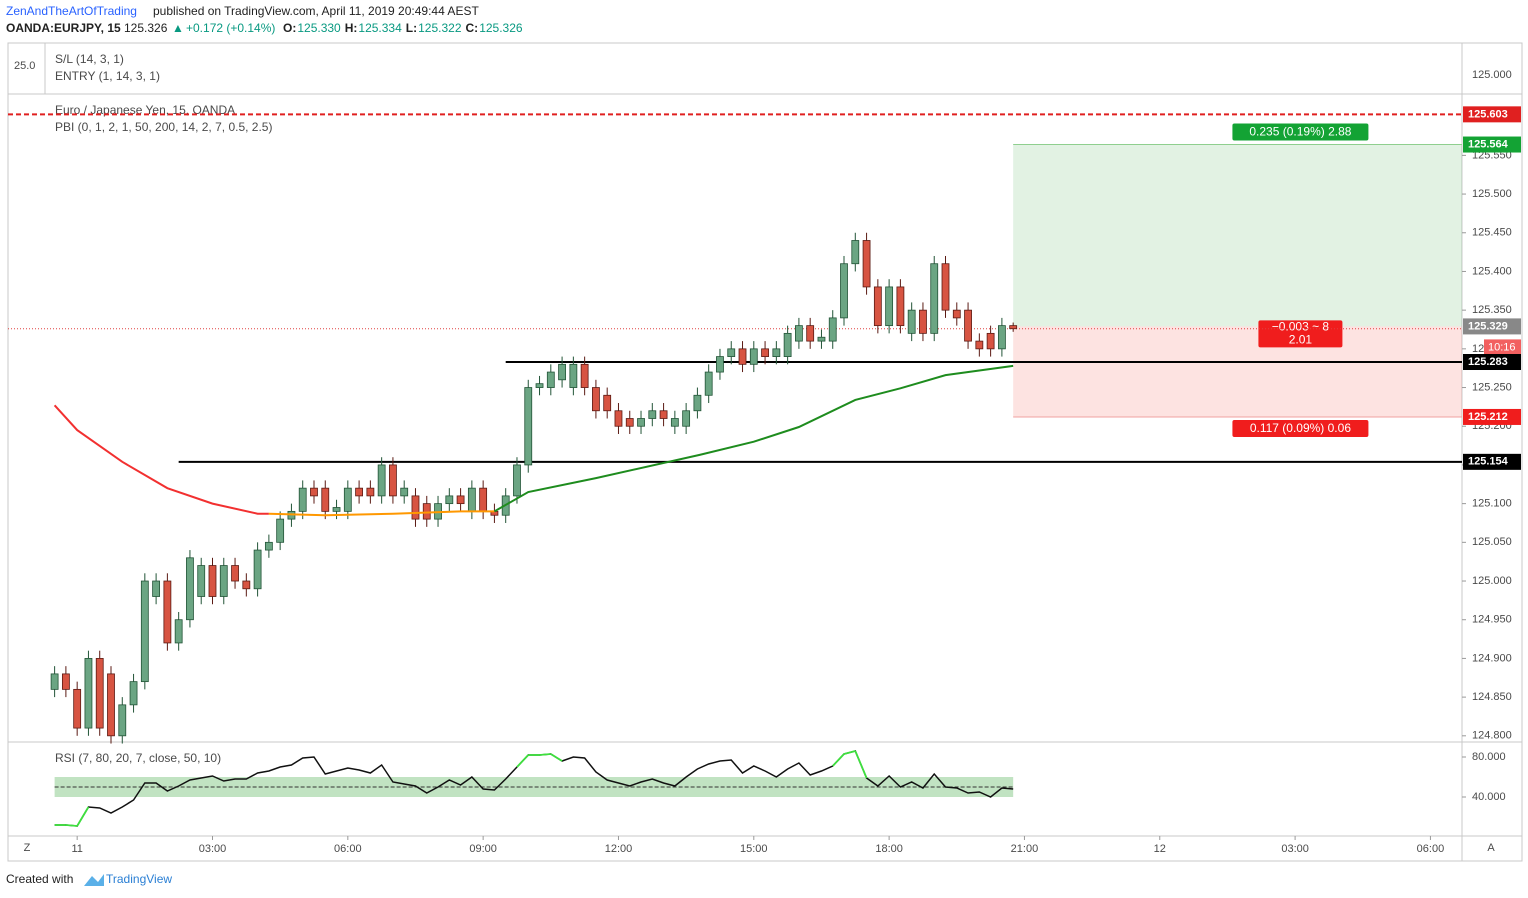 The image size is (1528, 898). Describe the element at coordinates (1492, 620) in the screenshot. I see `y-tick-label: 124.950` at that location.